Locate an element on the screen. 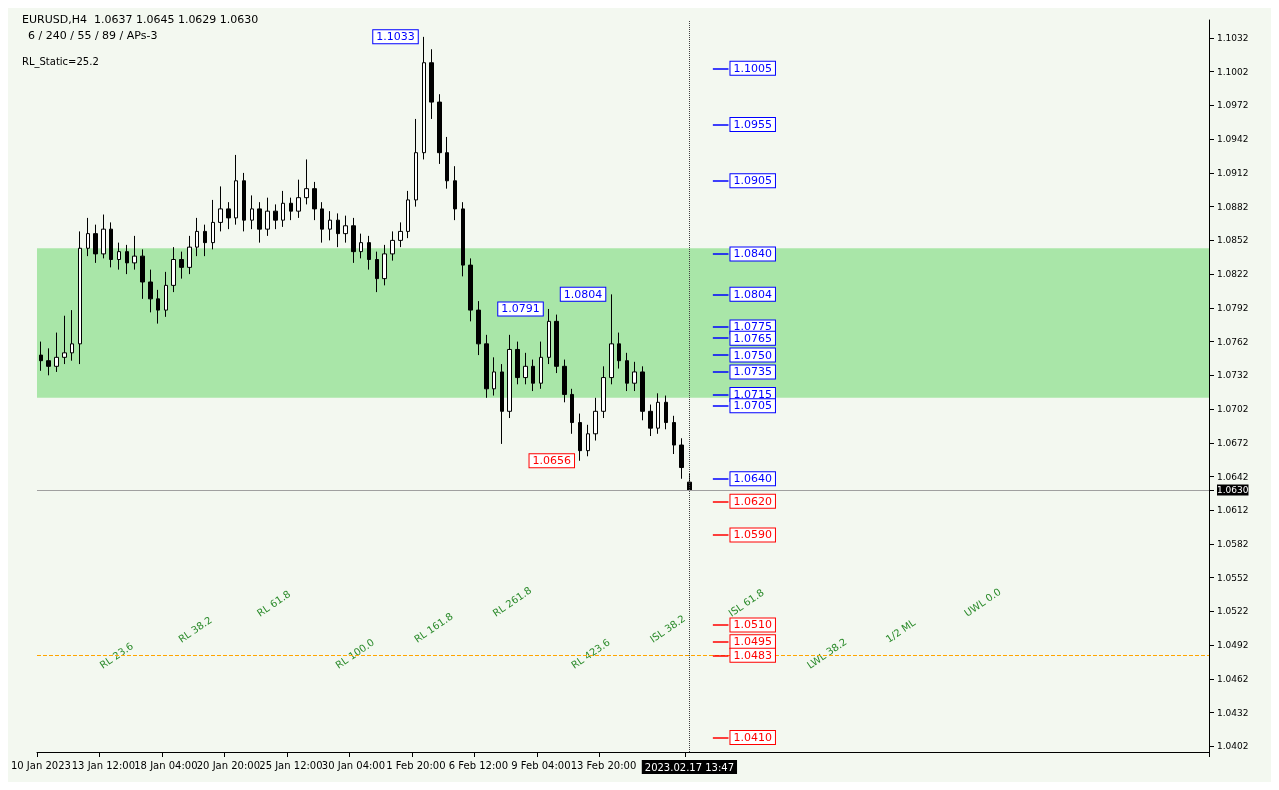  y-tick-label: 1.0642 is located at coordinates (1233, 476).